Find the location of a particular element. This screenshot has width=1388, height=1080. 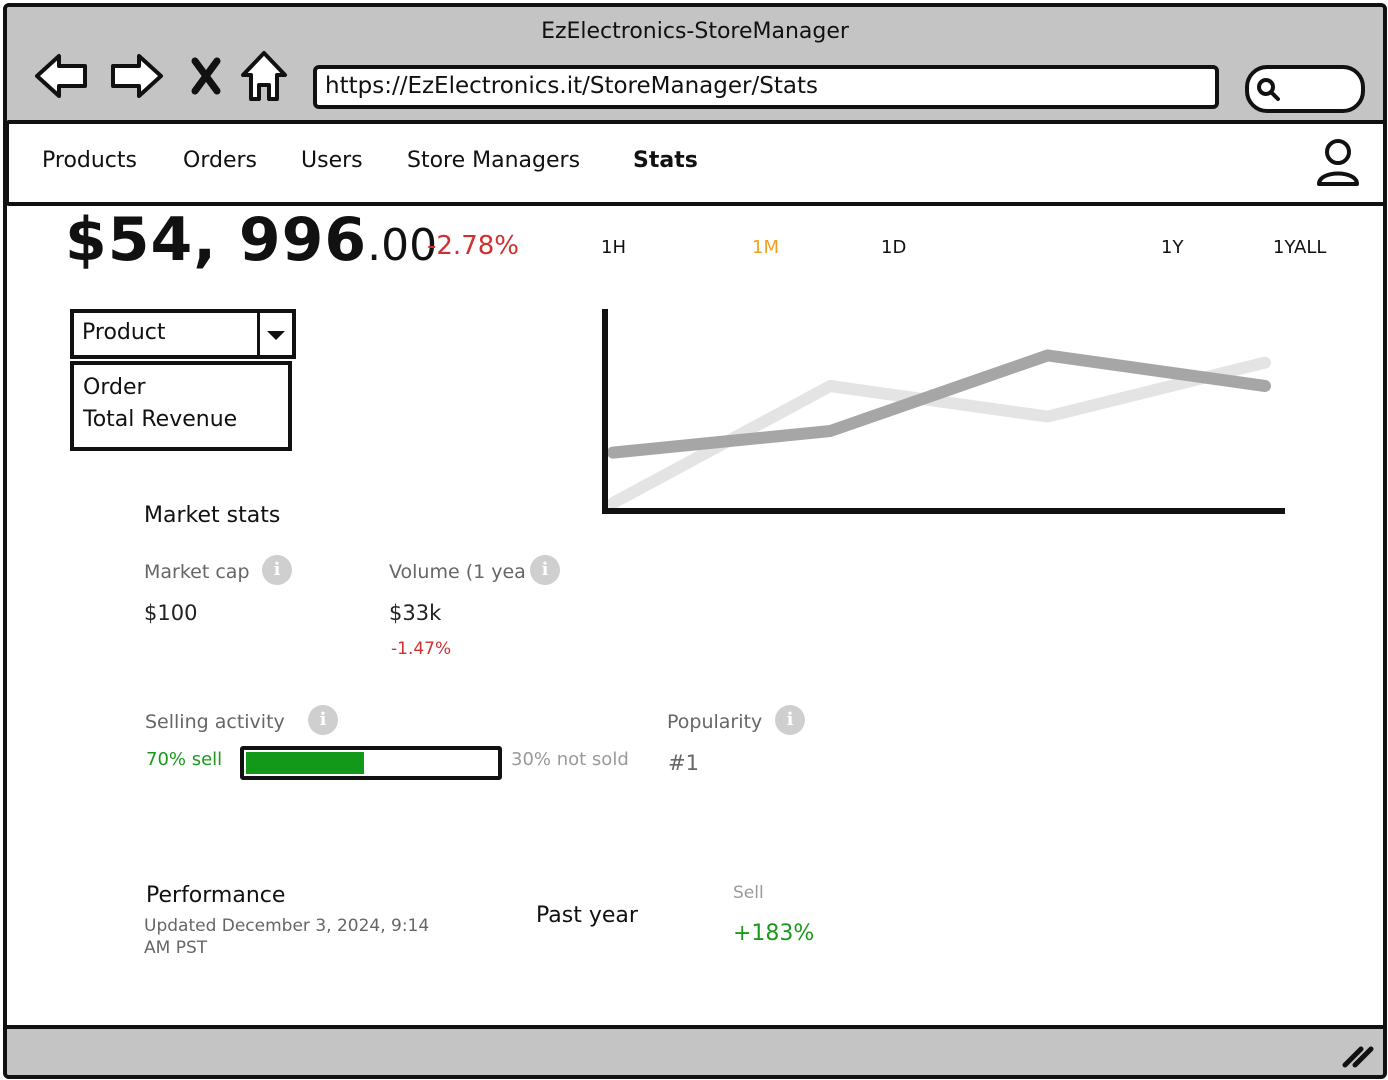

sell-label: 70% sell is located at coordinates (184, 759).